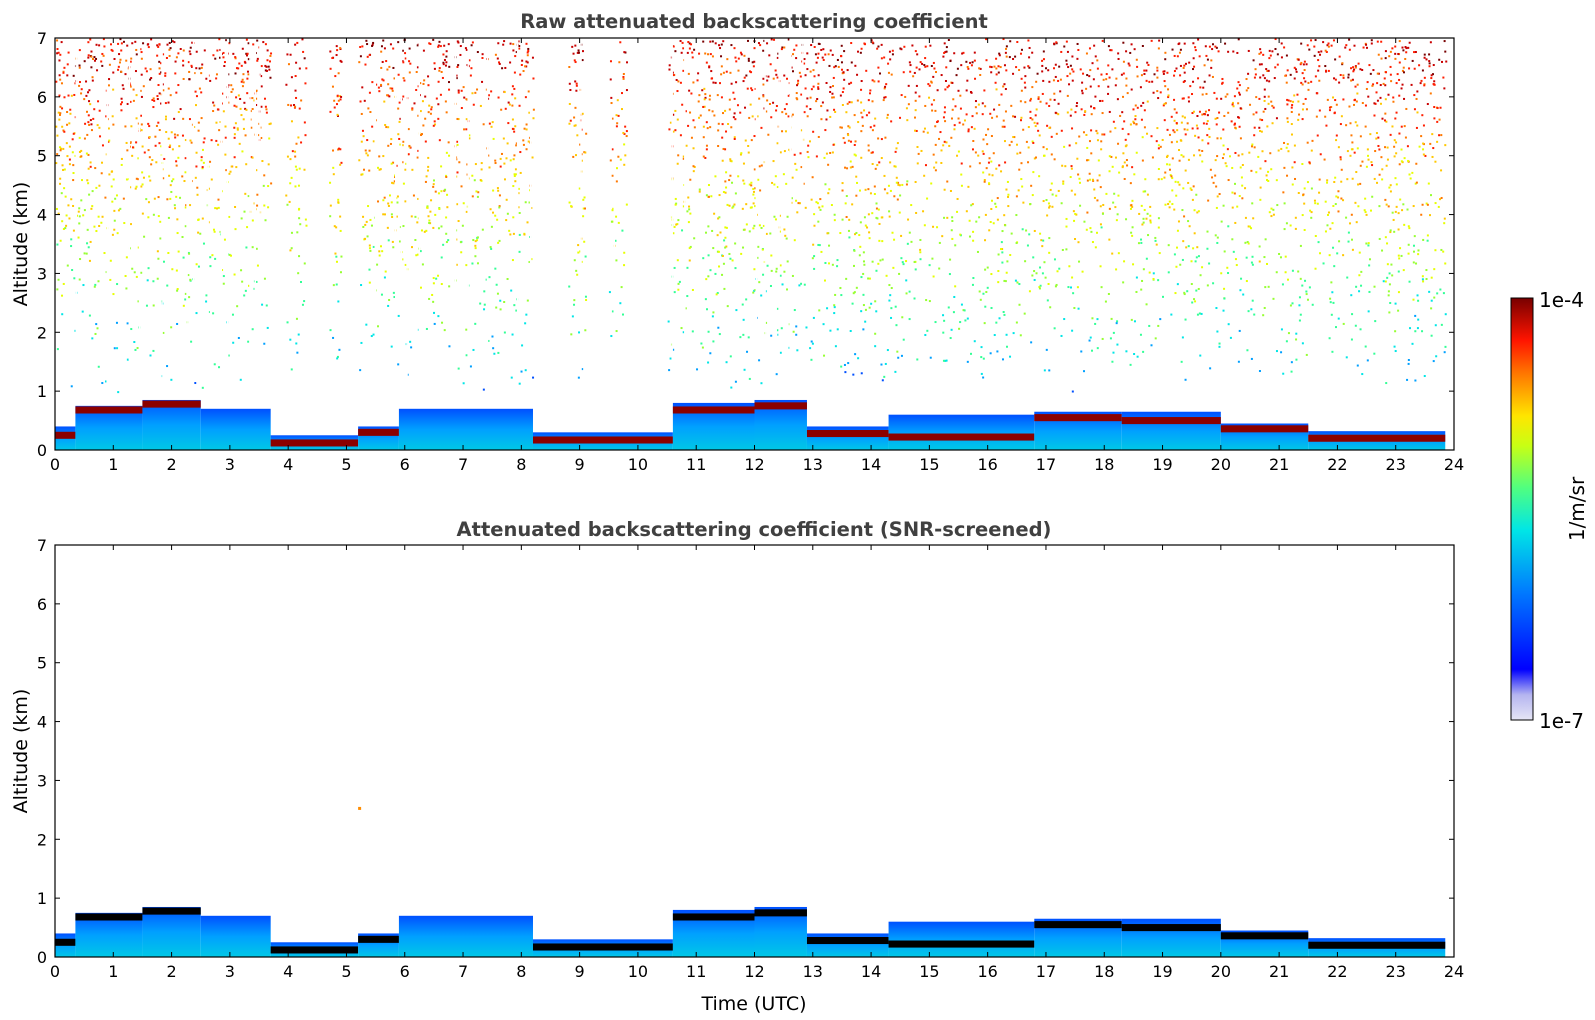 Image resolution: width=1595 pixels, height=1020 pixels. Describe the element at coordinates (42, 450) in the screenshot. I see `y-tick-label: 0` at that location.